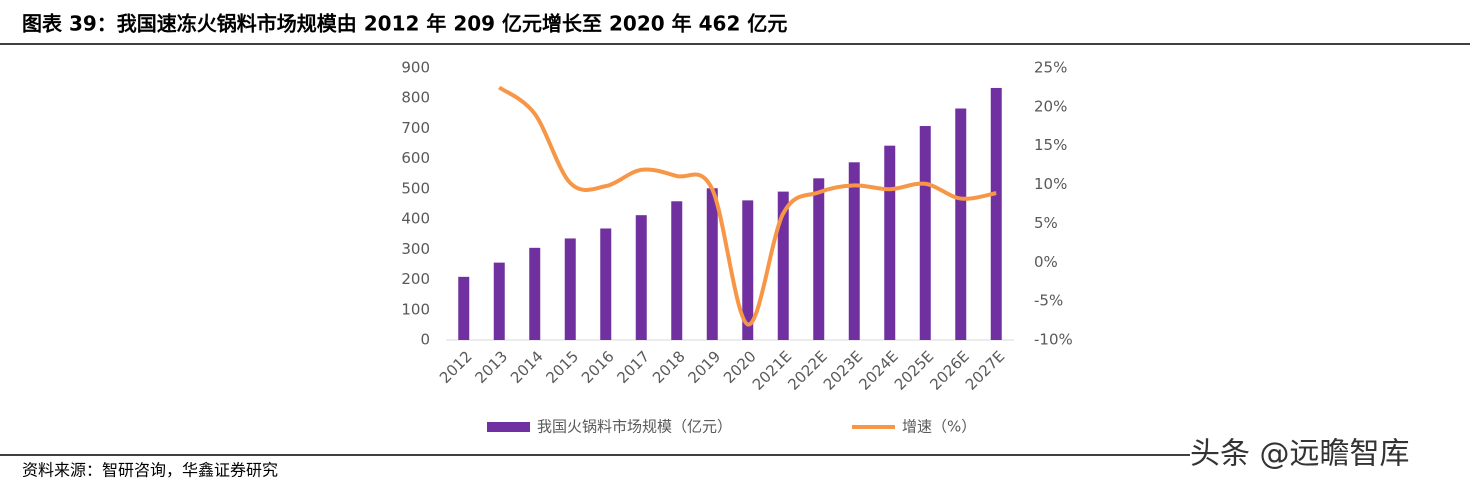 The width and height of the screenshot is (1480, 493). Describe the element at coordinates (772, 370) in the screenshot. I see `x-tick-label: 2021E` at that location.